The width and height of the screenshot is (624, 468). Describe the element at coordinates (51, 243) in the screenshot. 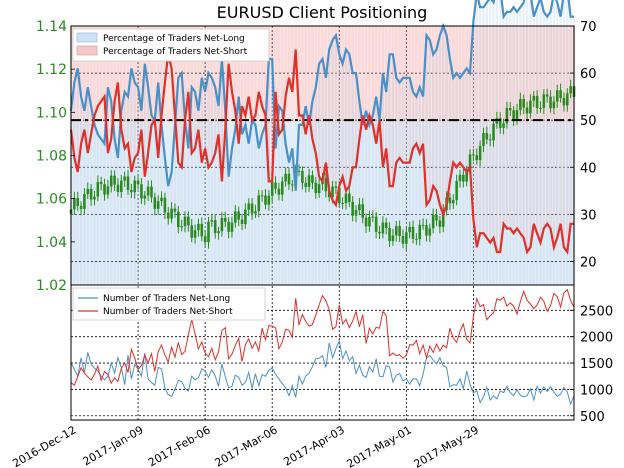

I see `price-tick-label: 1.04` at that location.